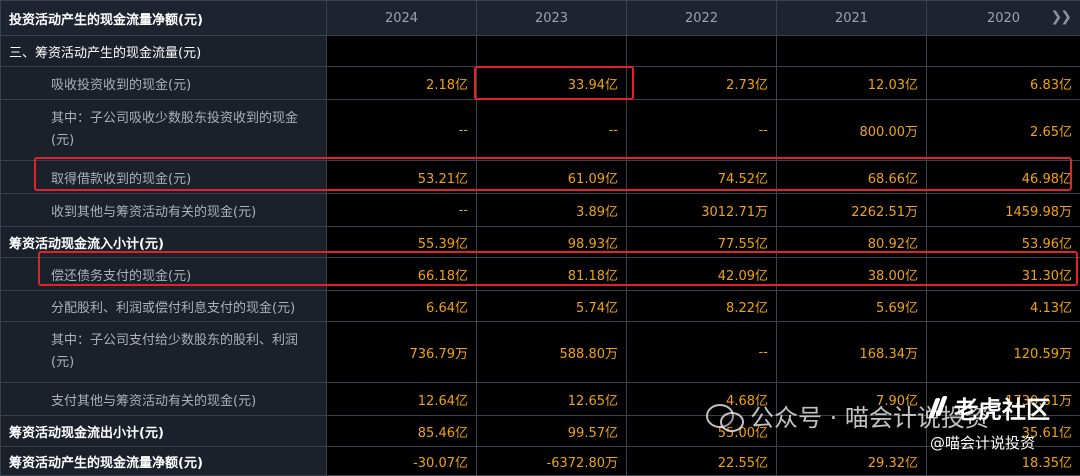 The image size is (1080, 476). I want to click on row-label: 筹资活动产生的现金流量净额(元), so click(164, 461).